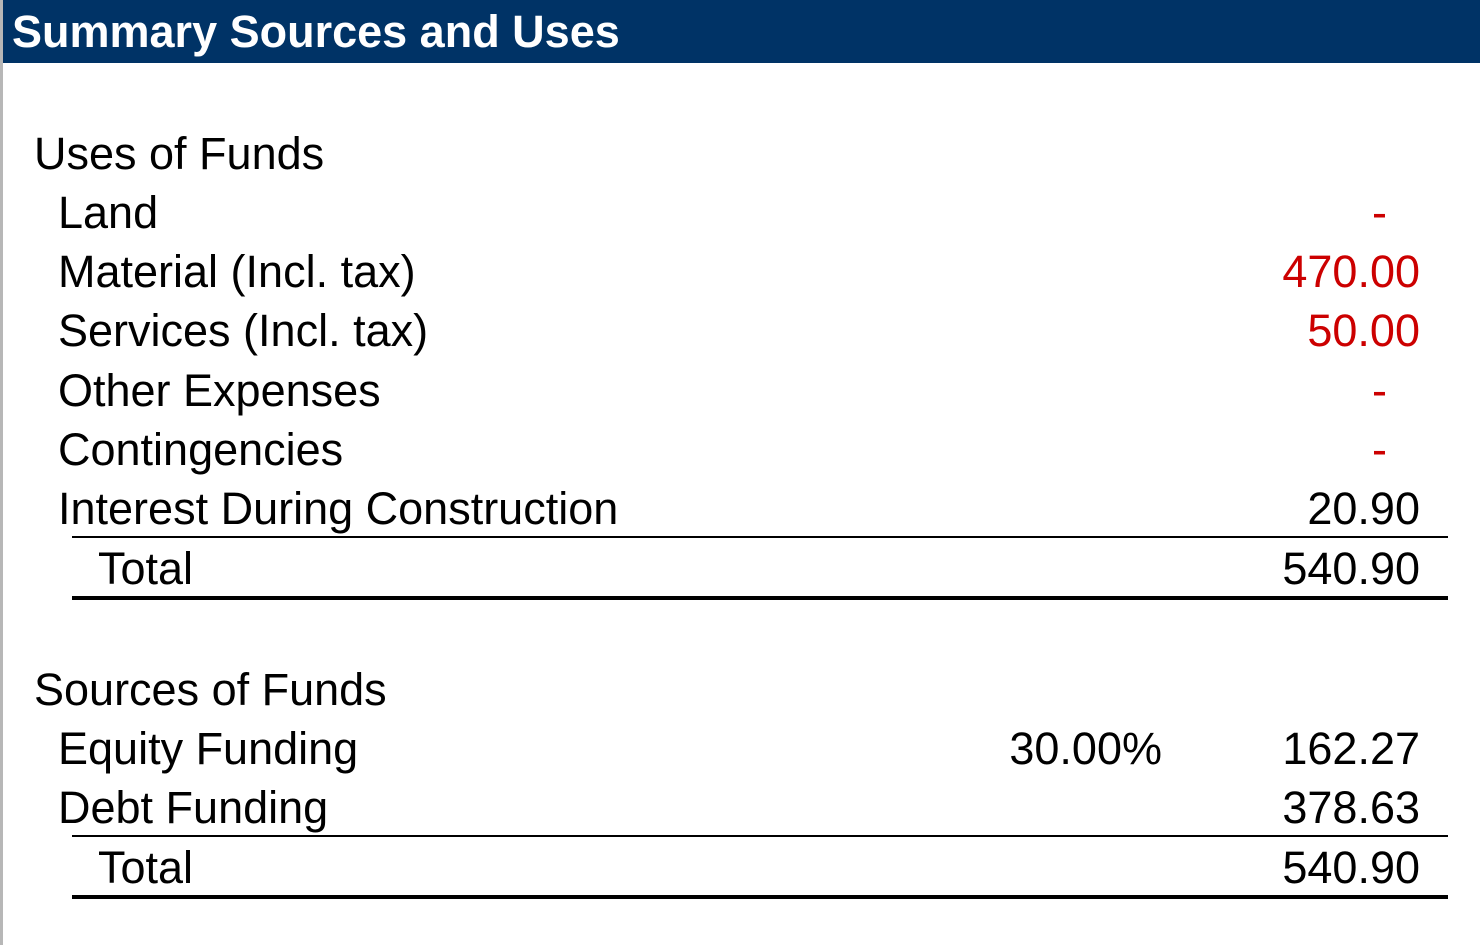 This screenshot has width=1480, height=945. What do you see at coordinates (1085, 748) in the screenshot?
I see `equity-percent: 30.00%` at bounding box center [1085, 748].